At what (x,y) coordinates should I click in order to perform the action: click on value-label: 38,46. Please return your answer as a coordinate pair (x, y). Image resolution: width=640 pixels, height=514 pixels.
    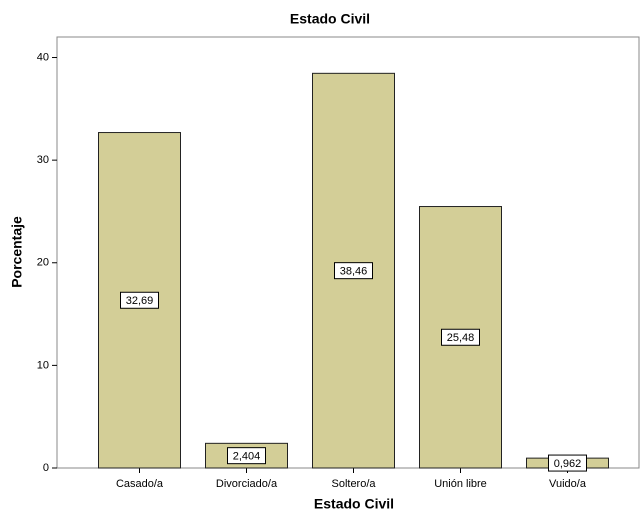
    Looking at the image, I should click on (354, 272).